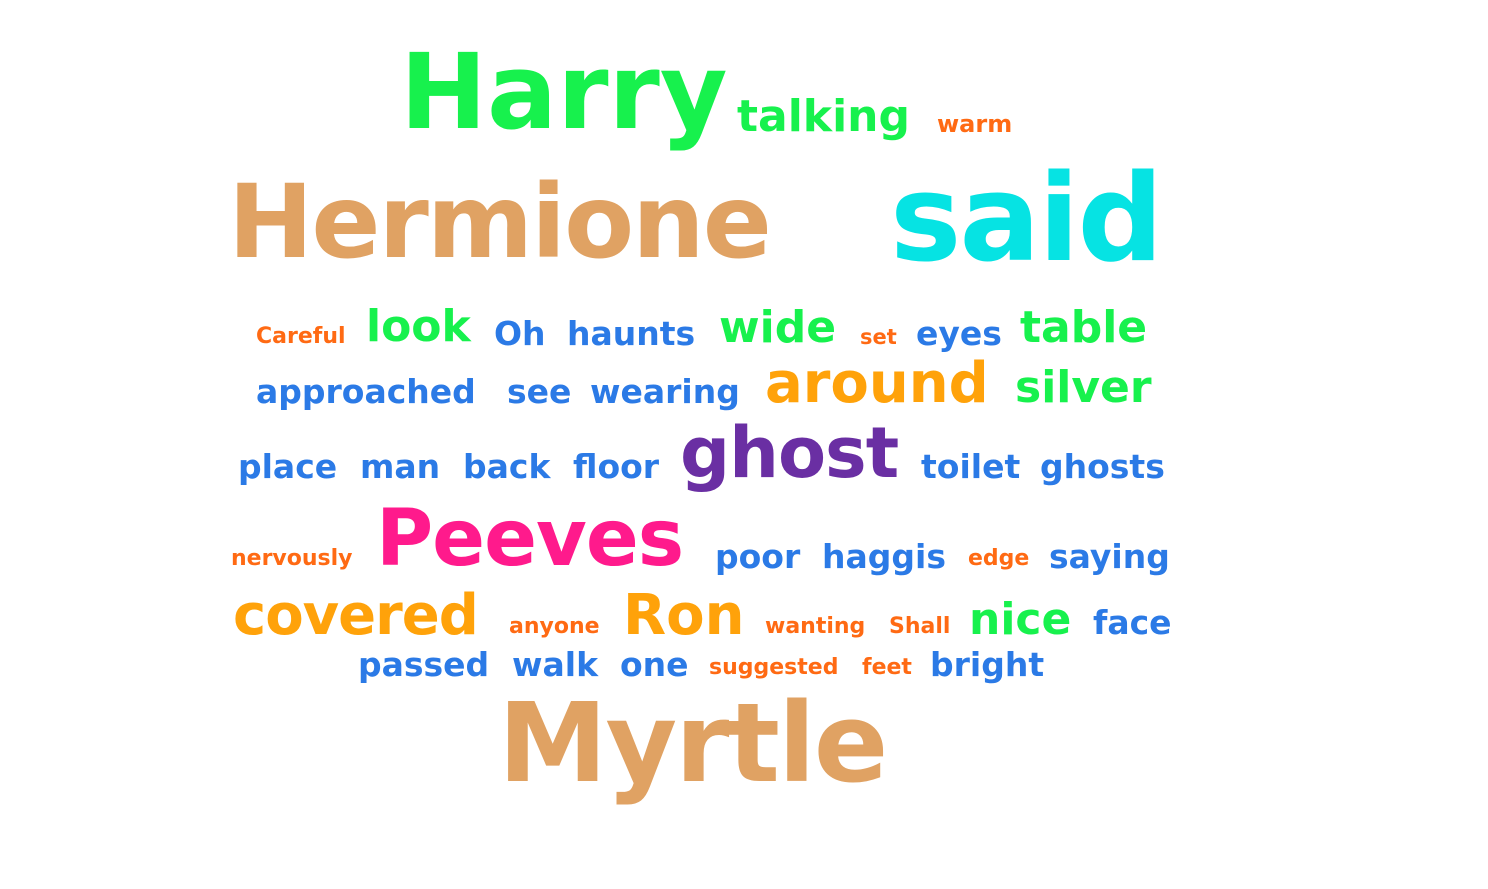 The width and height of the screenshot is (1488, 889). What do you see at coordinates (292, 558) in the screenshot?
I see `word-nervously: nervously` at bounding box center [292, 558].